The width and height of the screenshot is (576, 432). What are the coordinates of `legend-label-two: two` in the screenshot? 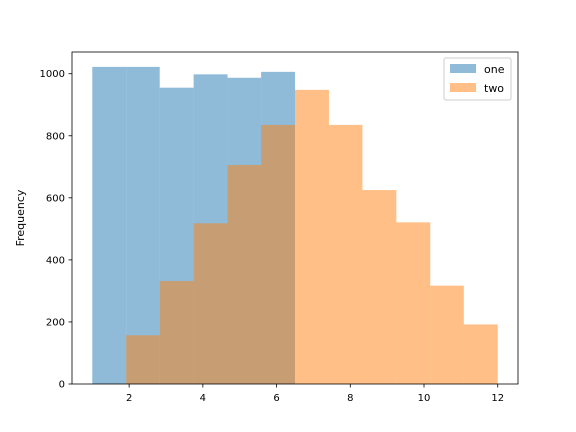 It's located at (494, 88).